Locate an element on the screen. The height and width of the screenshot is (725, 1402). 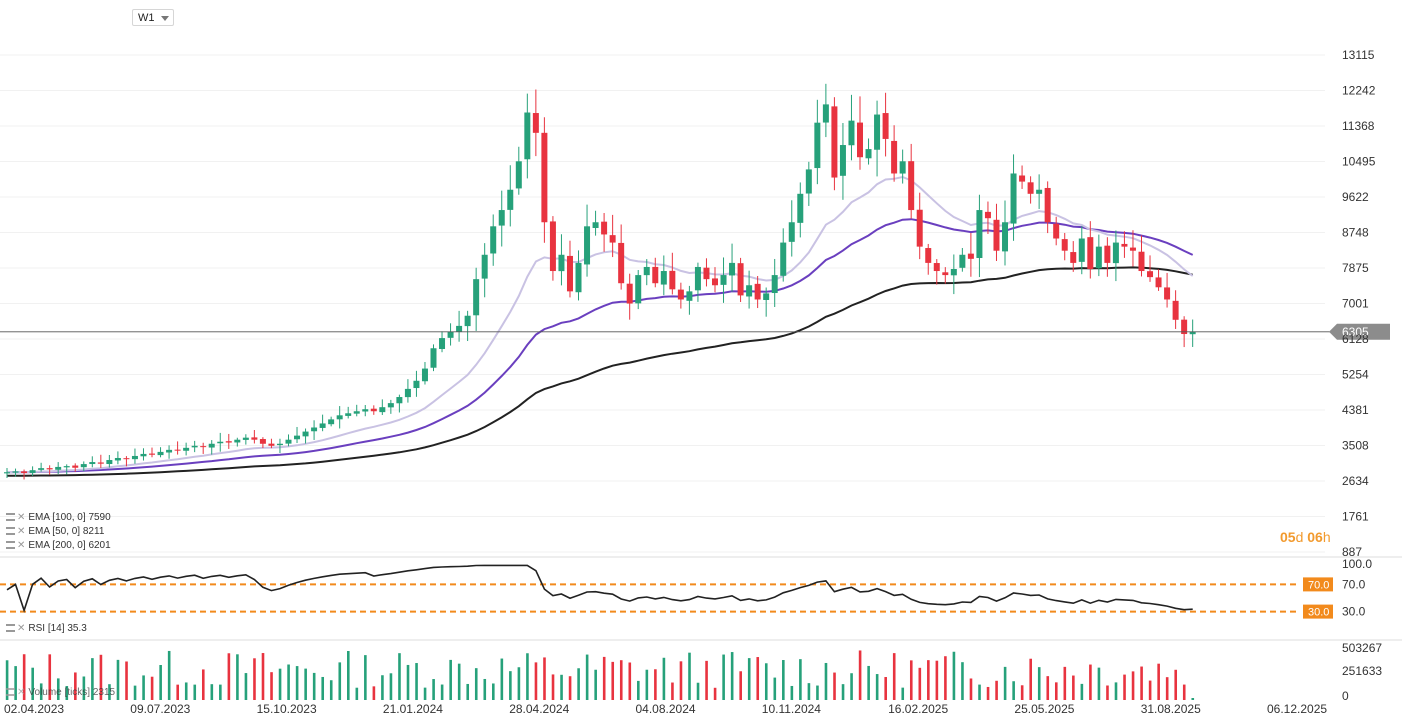
price-tick-label: 887 is located at coordinates (1352, 552).